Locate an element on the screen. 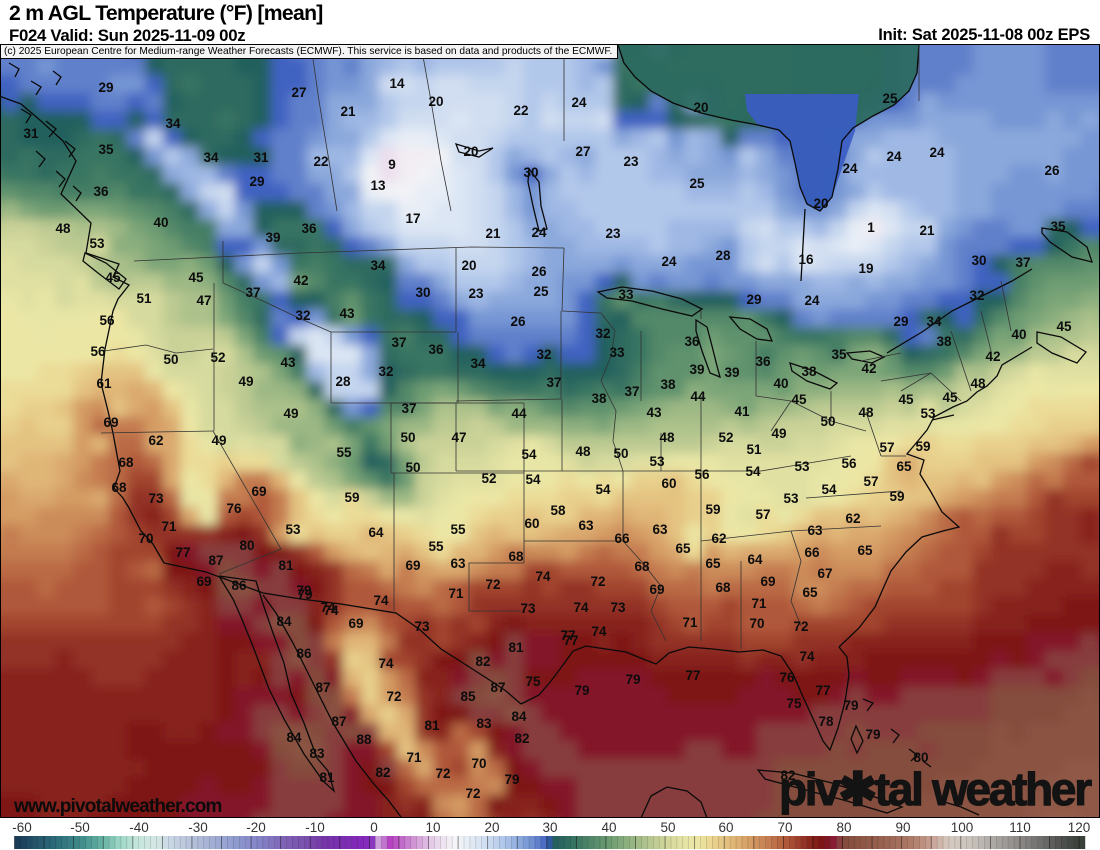 The width and height of the screenshot is (1100, 850). svg-text: 58 is located at coordinates (558, 510).